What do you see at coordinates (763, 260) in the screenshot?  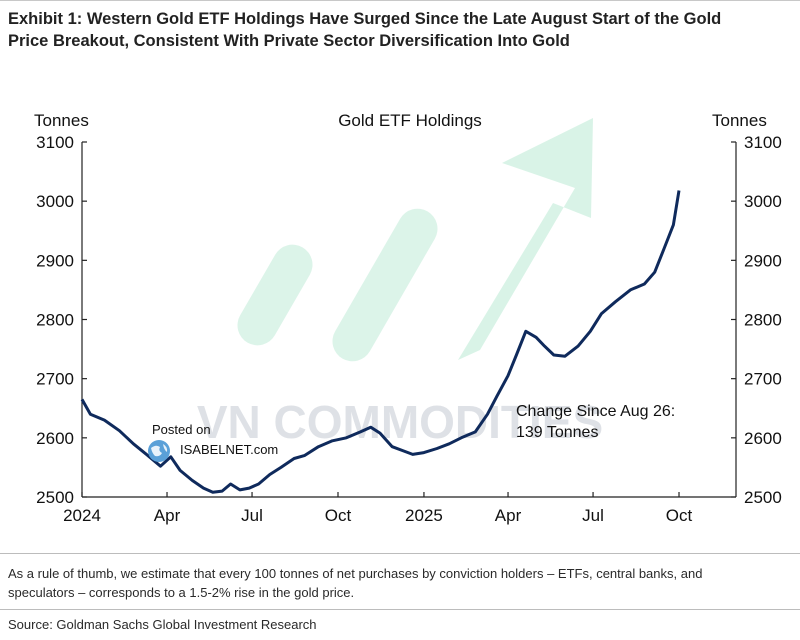 I see `y-tick-label-right-2900: 2900` at bounding box center [763, 260].